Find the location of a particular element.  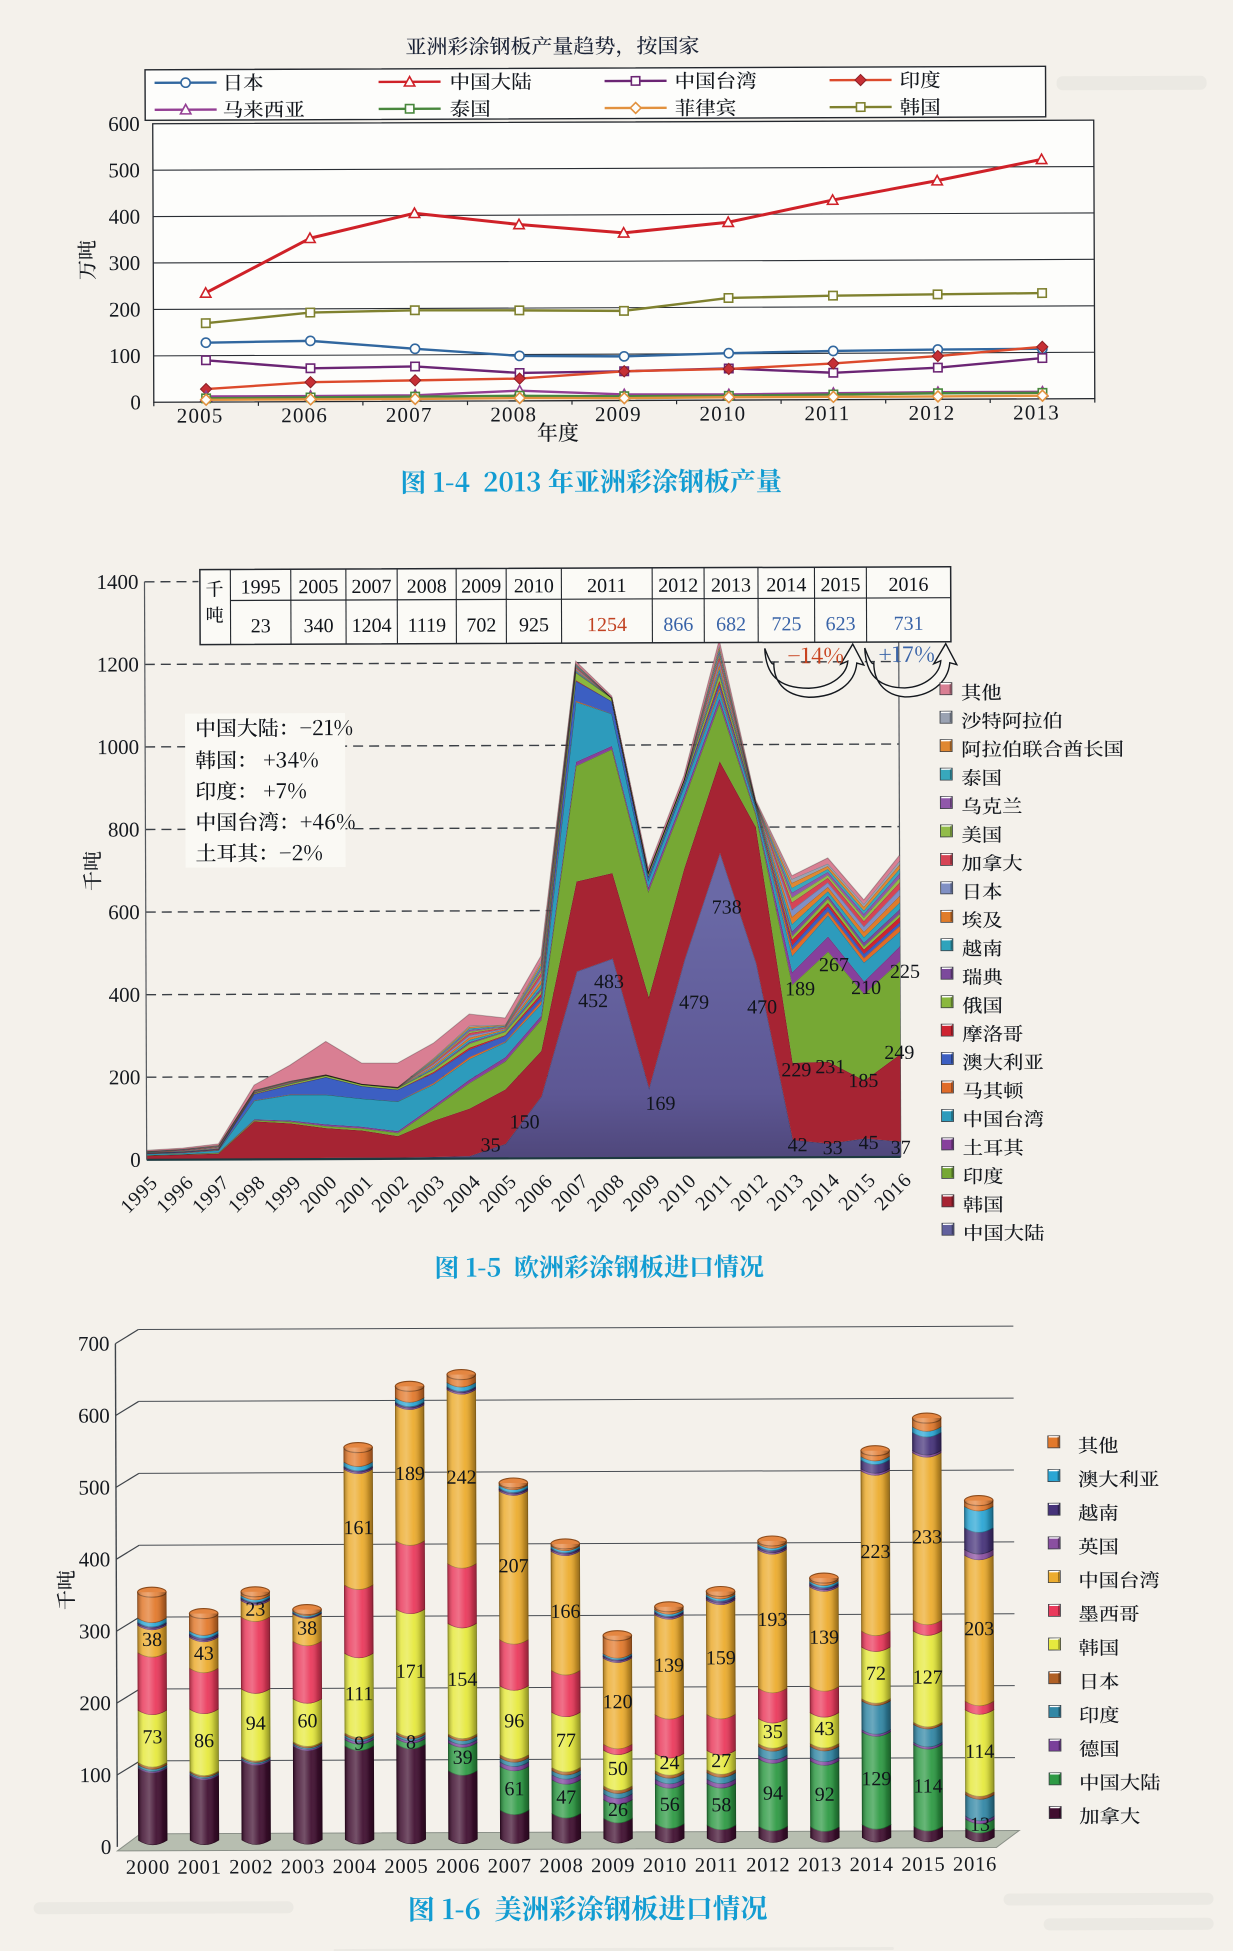

svg-text: 26 is located at coordinates (618, 1810).